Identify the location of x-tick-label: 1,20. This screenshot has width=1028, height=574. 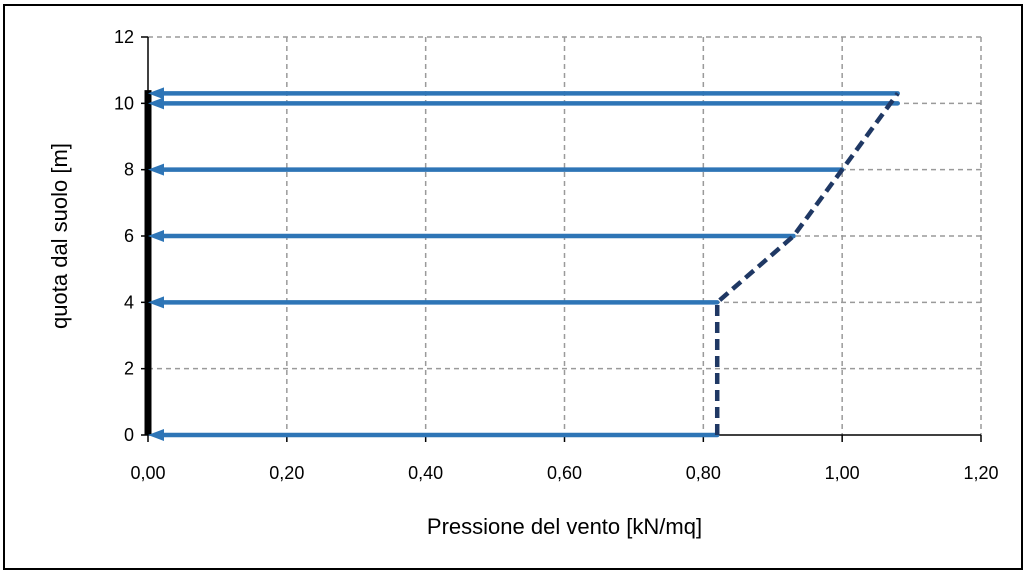
(980, 473).